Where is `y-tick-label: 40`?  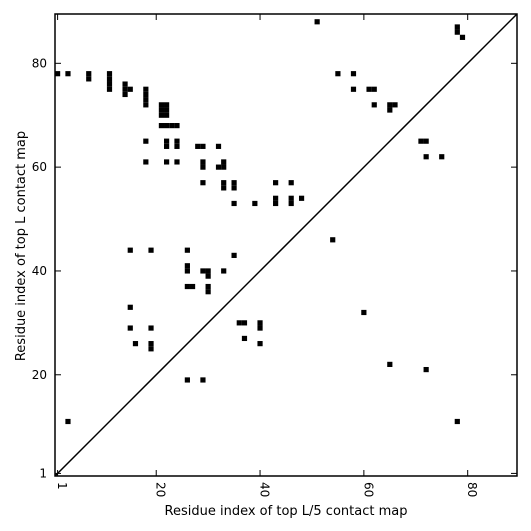 y-tick-label: 40 is located at coordinates (39, 271).